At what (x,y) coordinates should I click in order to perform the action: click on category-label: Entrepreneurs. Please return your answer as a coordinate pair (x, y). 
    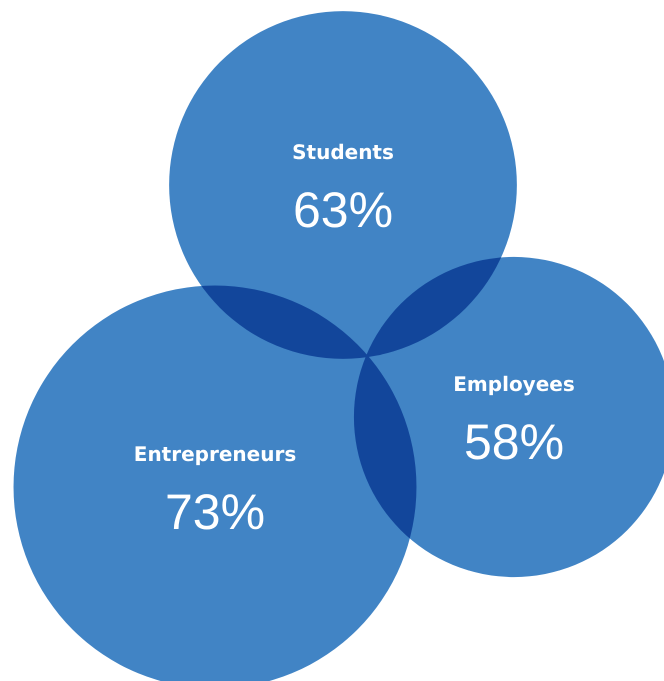
    Looking at the image, I should click on (215, 454).